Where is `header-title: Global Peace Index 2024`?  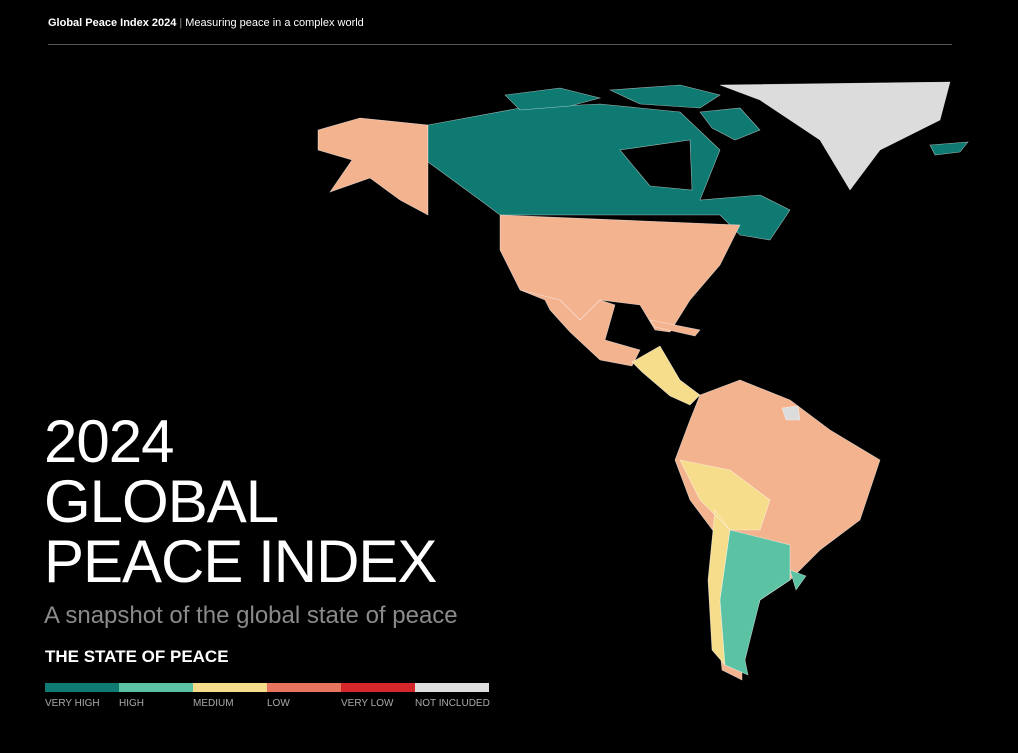
header-title: Global Peace Index 2024 is located at coordinates (112, 23).